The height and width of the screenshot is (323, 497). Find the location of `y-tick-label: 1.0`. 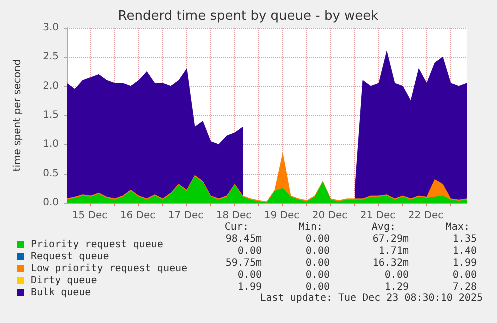

y-tick-label: 1.0 is located at coordinates (51, 144).